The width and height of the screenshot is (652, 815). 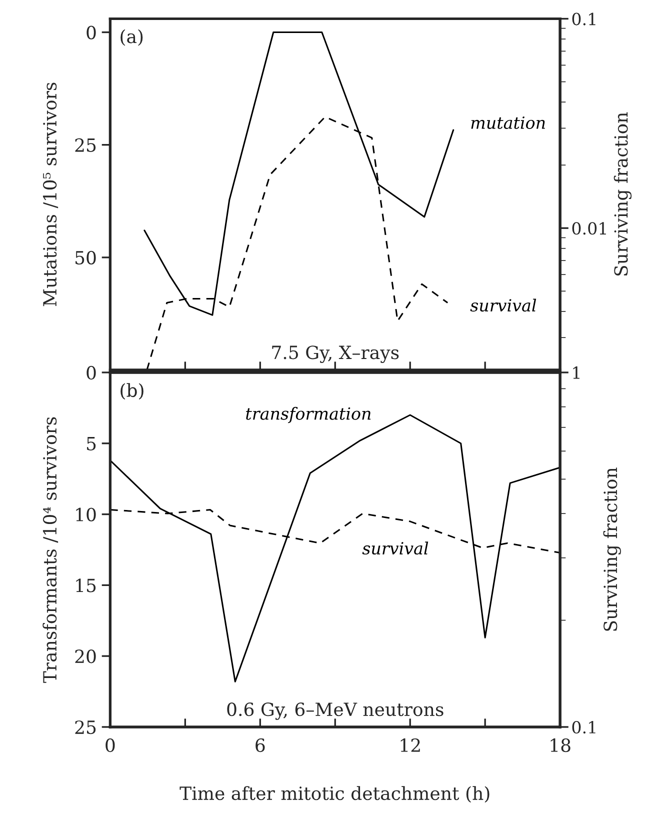 I want to click on annotation: 7.5 Gy, X–rays, so click(x=335, y=354).